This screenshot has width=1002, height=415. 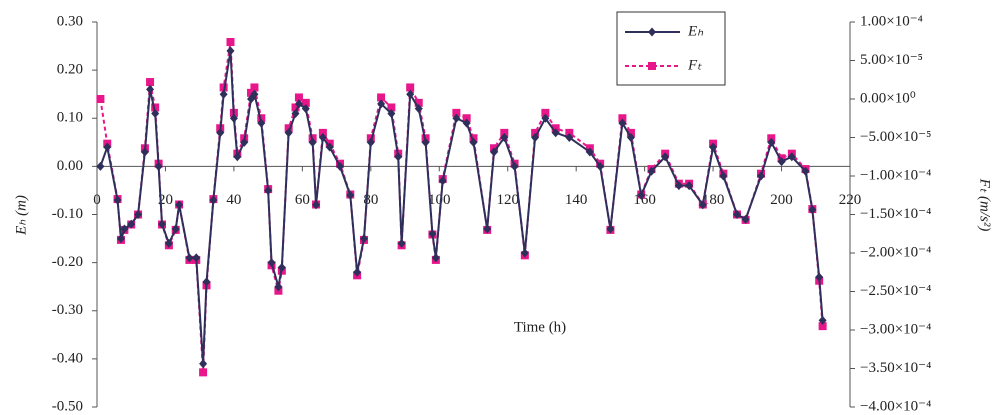 What do you see at coordinates (671, 48) in the screenshot?
I see `legend-box` at bounding box center [671, 48].